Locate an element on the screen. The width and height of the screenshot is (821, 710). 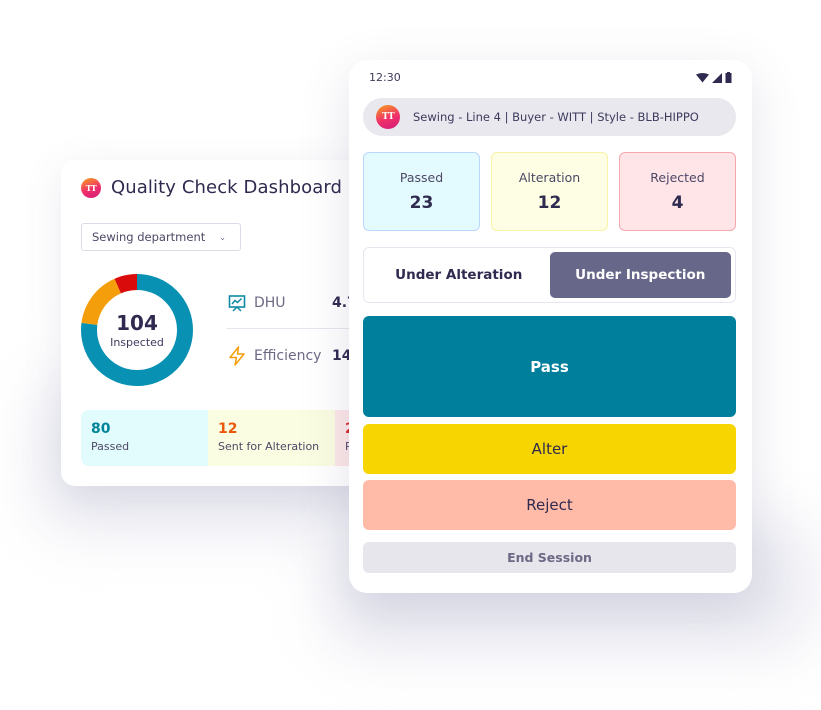
stat-label: Sent for Alteration is located at coordinates (269, 446).